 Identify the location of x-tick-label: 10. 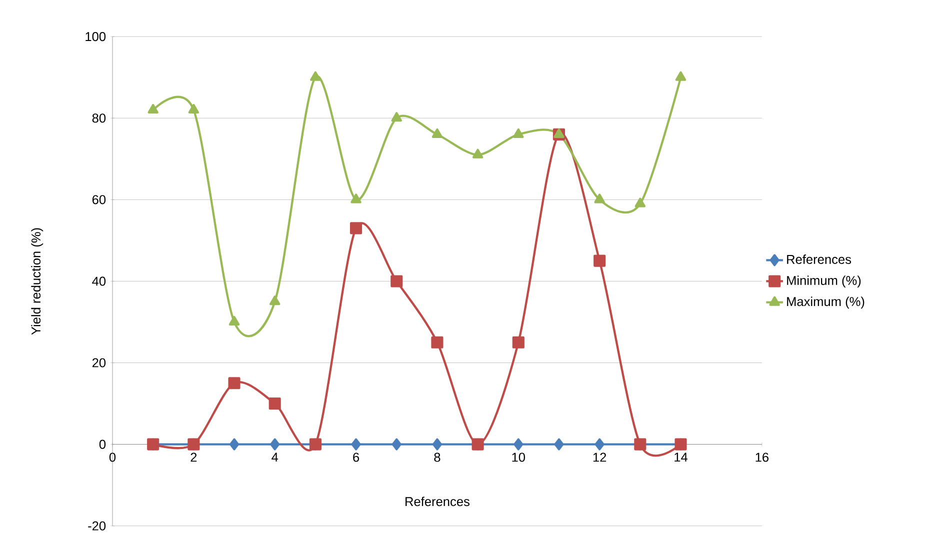
(519, 457).